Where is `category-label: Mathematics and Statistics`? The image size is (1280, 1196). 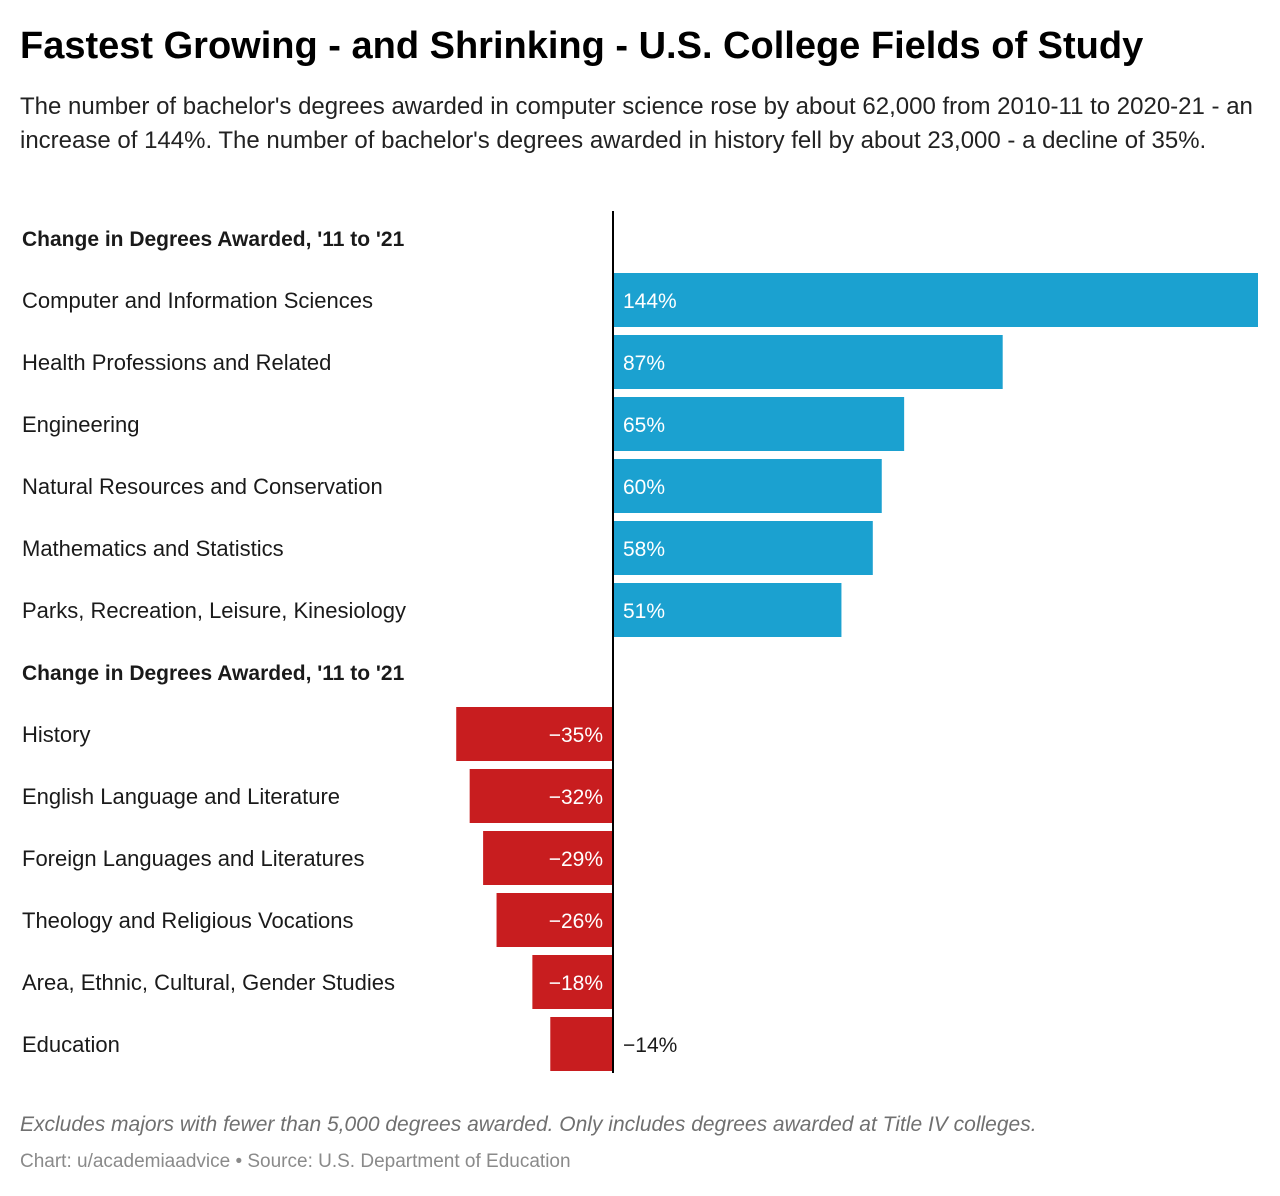
category-label: Mathematics and Statistics is located at coordinates (153, 548).